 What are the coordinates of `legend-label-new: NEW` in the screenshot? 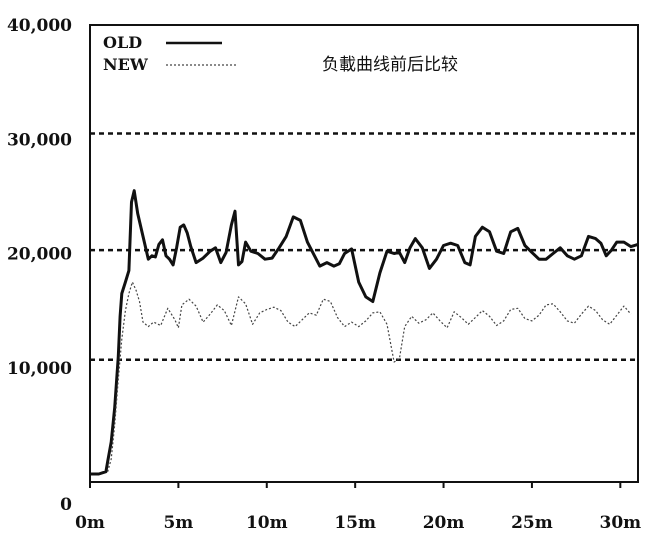 It's located at (126, 64).